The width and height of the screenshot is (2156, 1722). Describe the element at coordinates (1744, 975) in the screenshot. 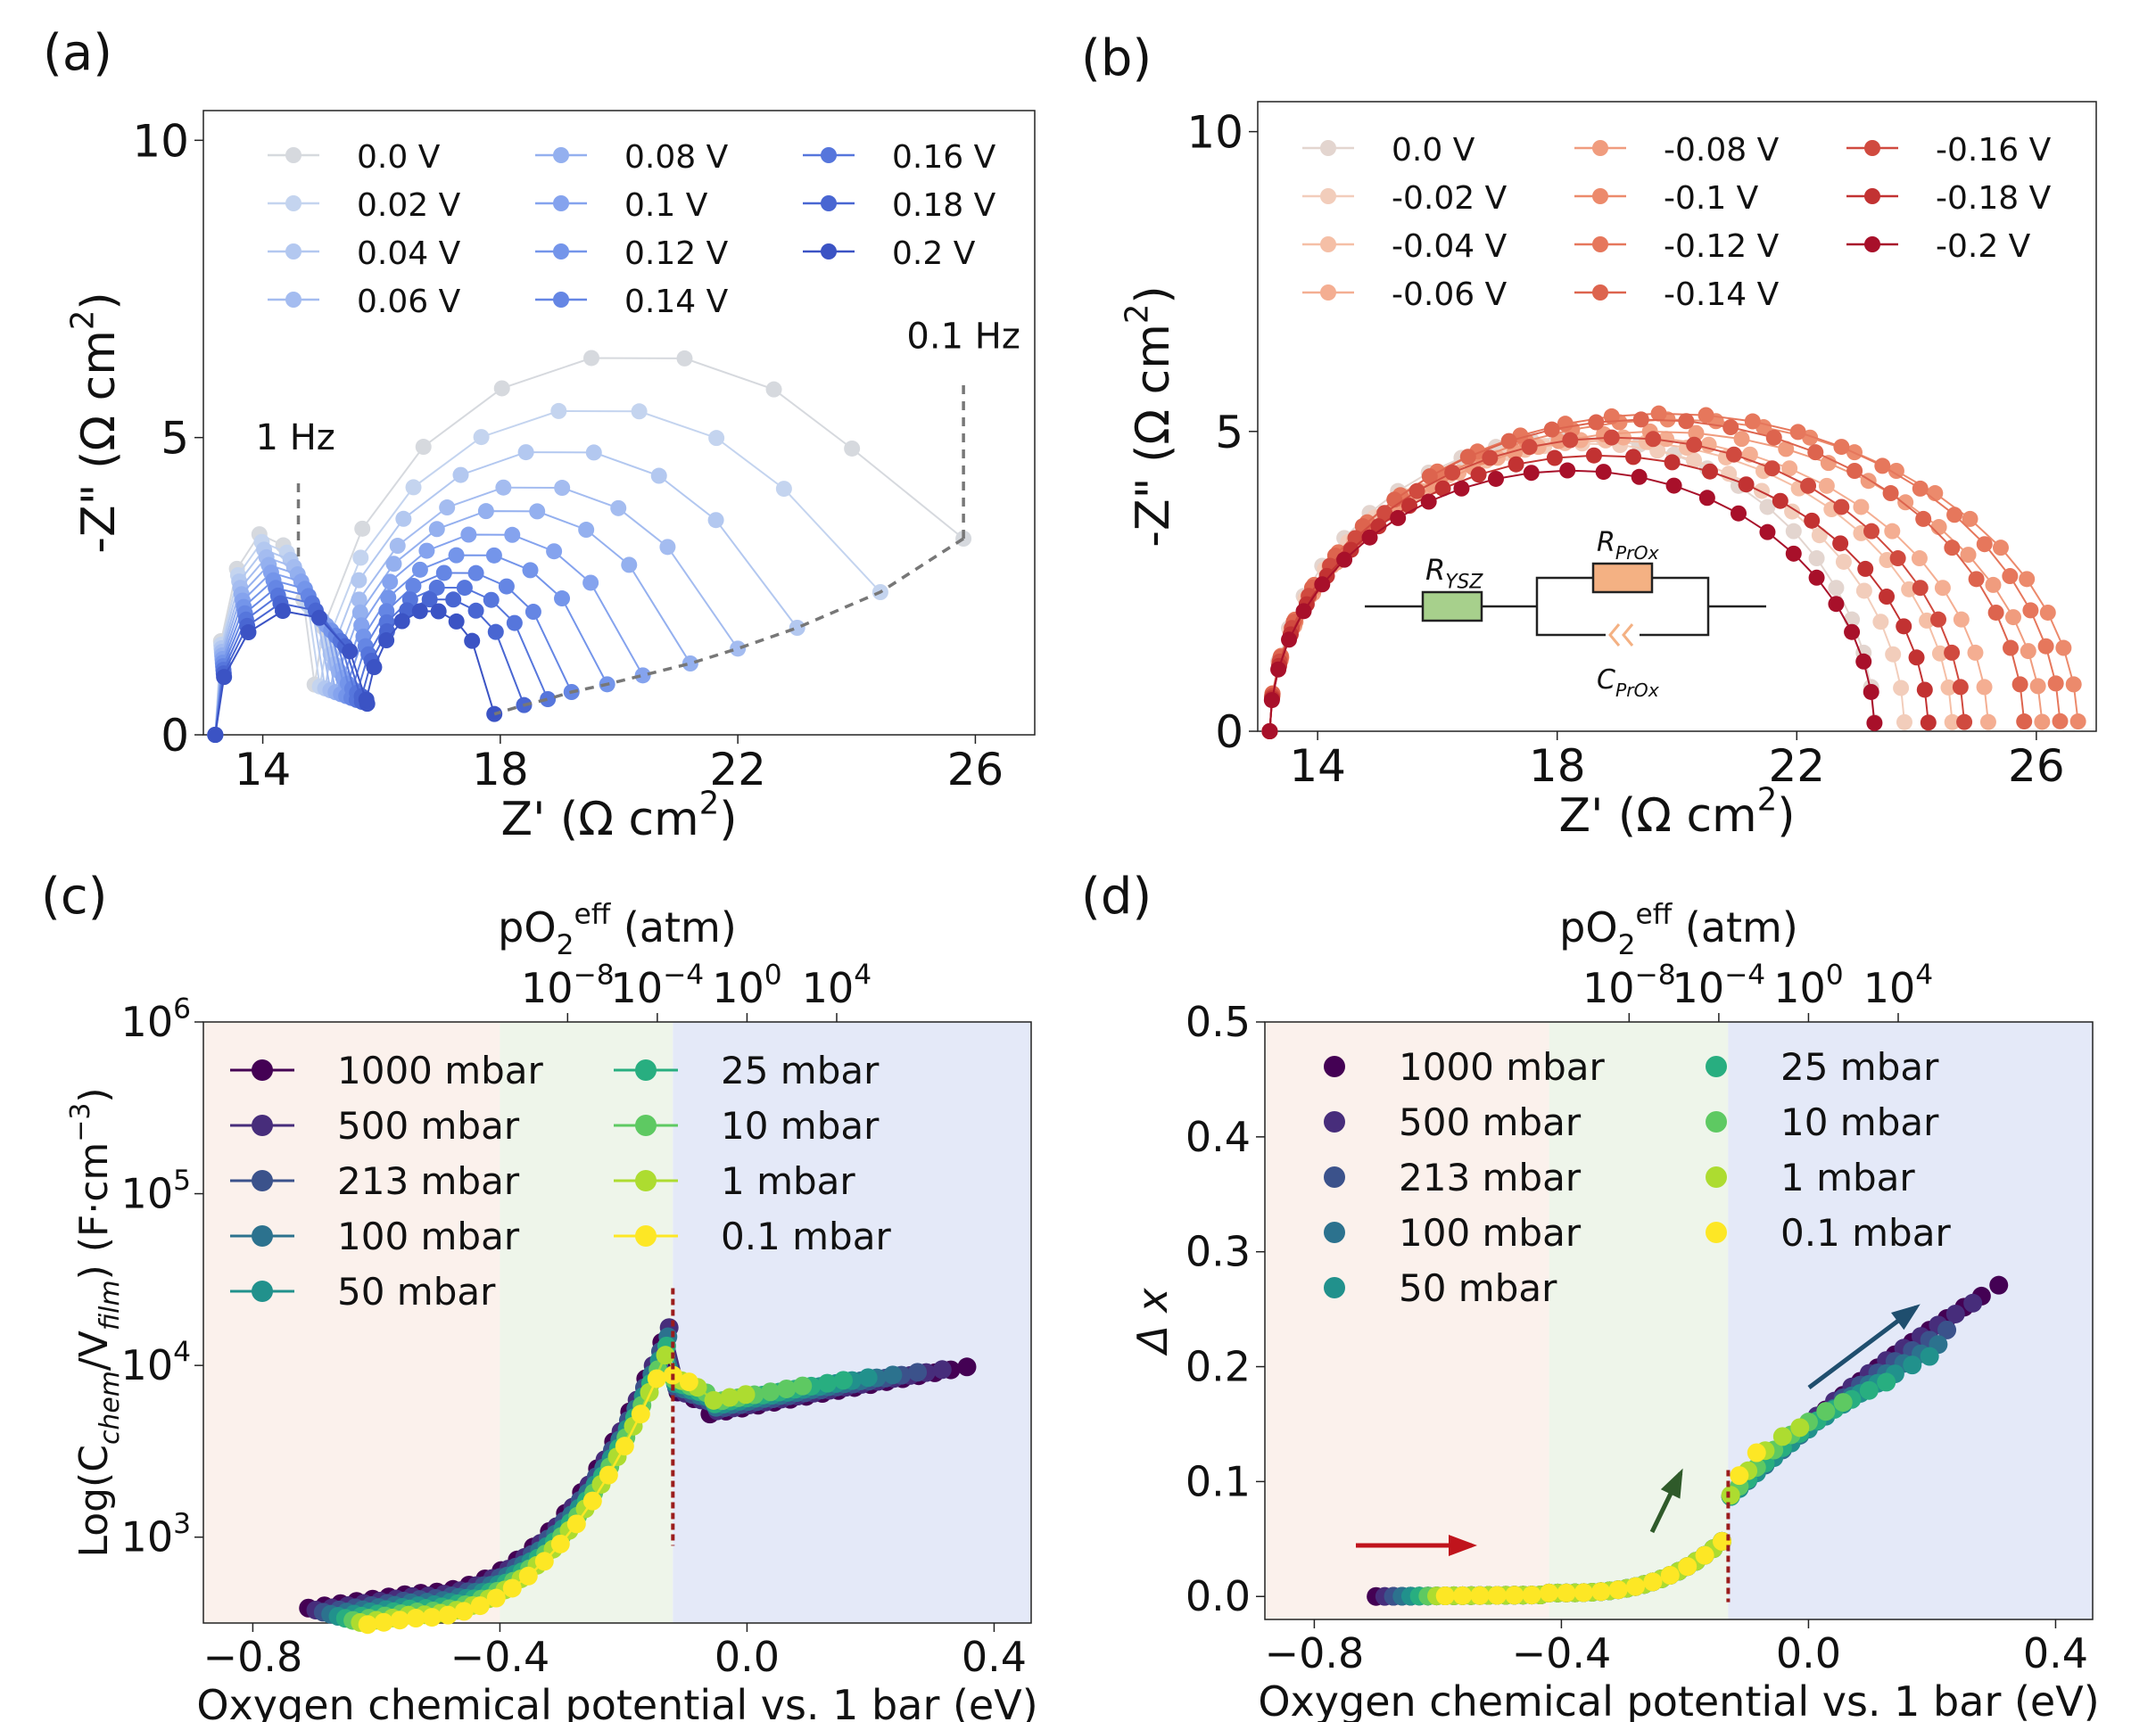

I see `top-x-tick-label-part: −4` at that location.